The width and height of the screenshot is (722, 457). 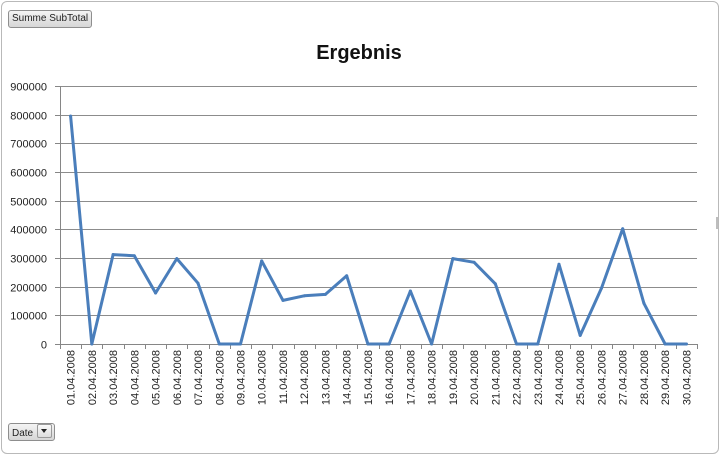 What do you see at coordinates (666, 377) in the screenshot?
I see `x-tick-label: 29.04.2008` at bounding box center [666, 377].